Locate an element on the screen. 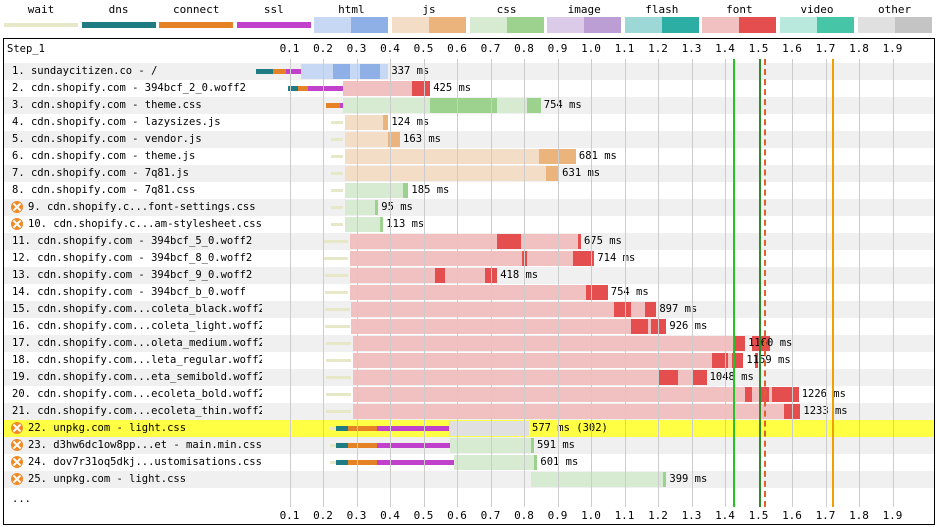  request-label: 20. cdn.shopify.com...ecoleta_bold.woff2 is located at coordinates (137, 394).